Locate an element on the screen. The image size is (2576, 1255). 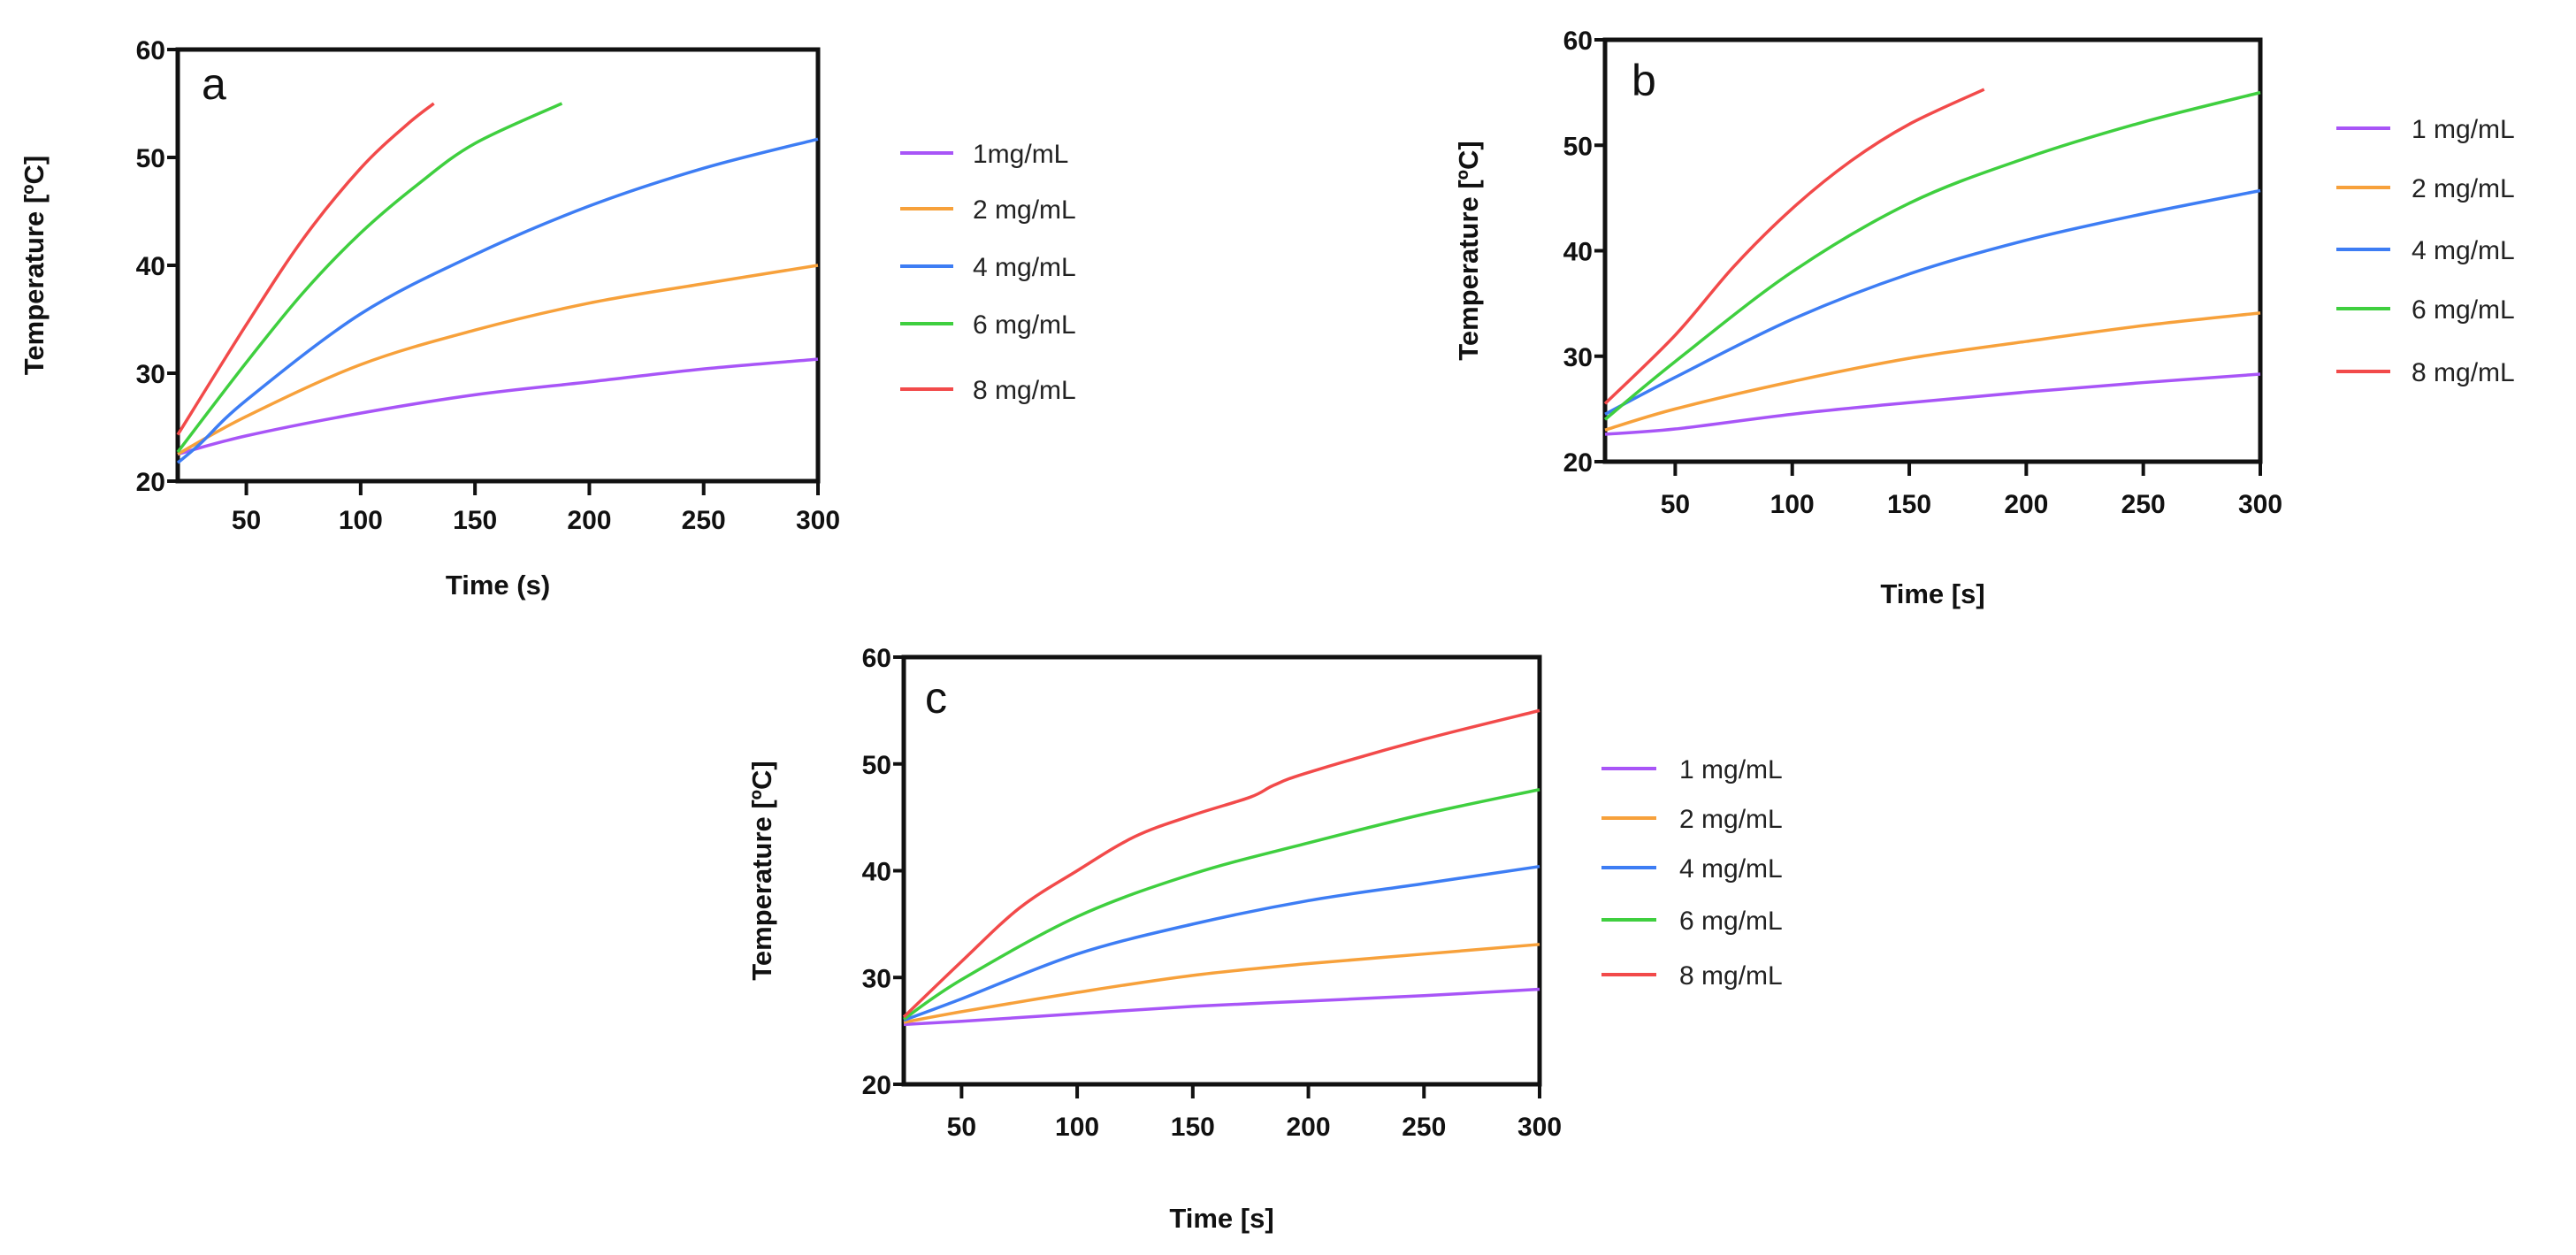
legend-label: 1mg/mL is located at coordinates (1021, 154).